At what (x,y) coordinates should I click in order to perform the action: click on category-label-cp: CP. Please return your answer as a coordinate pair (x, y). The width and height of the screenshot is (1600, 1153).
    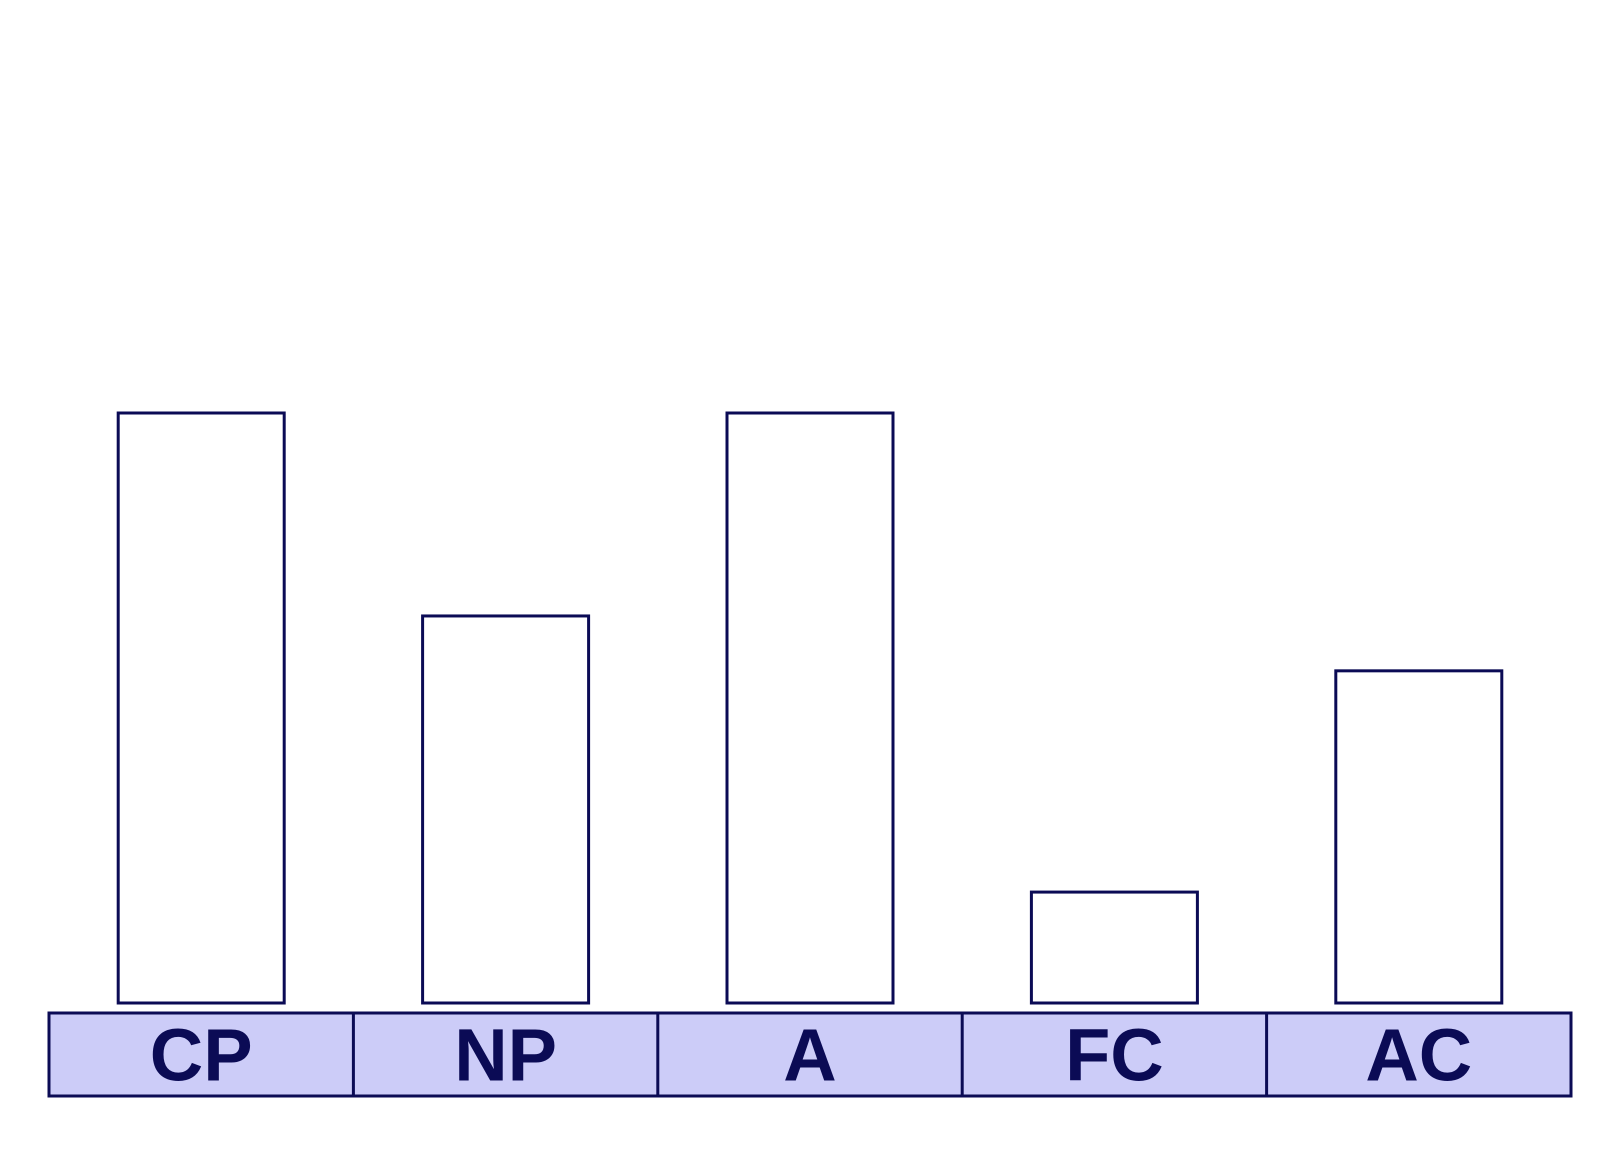
    Looking at the image, I should click on (201, 1055).